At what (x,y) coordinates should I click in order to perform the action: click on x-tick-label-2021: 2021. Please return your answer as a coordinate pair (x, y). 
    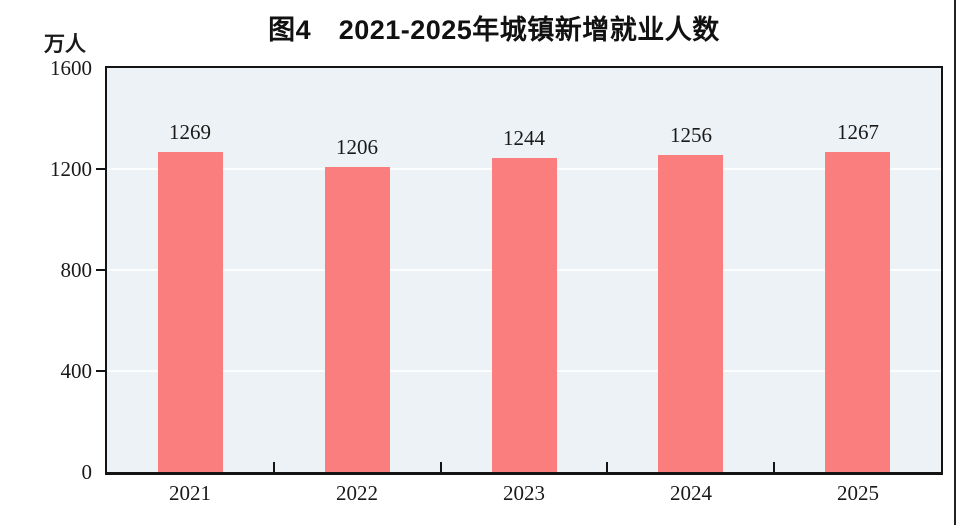
    Looking at the image, I should click on (190, 493).